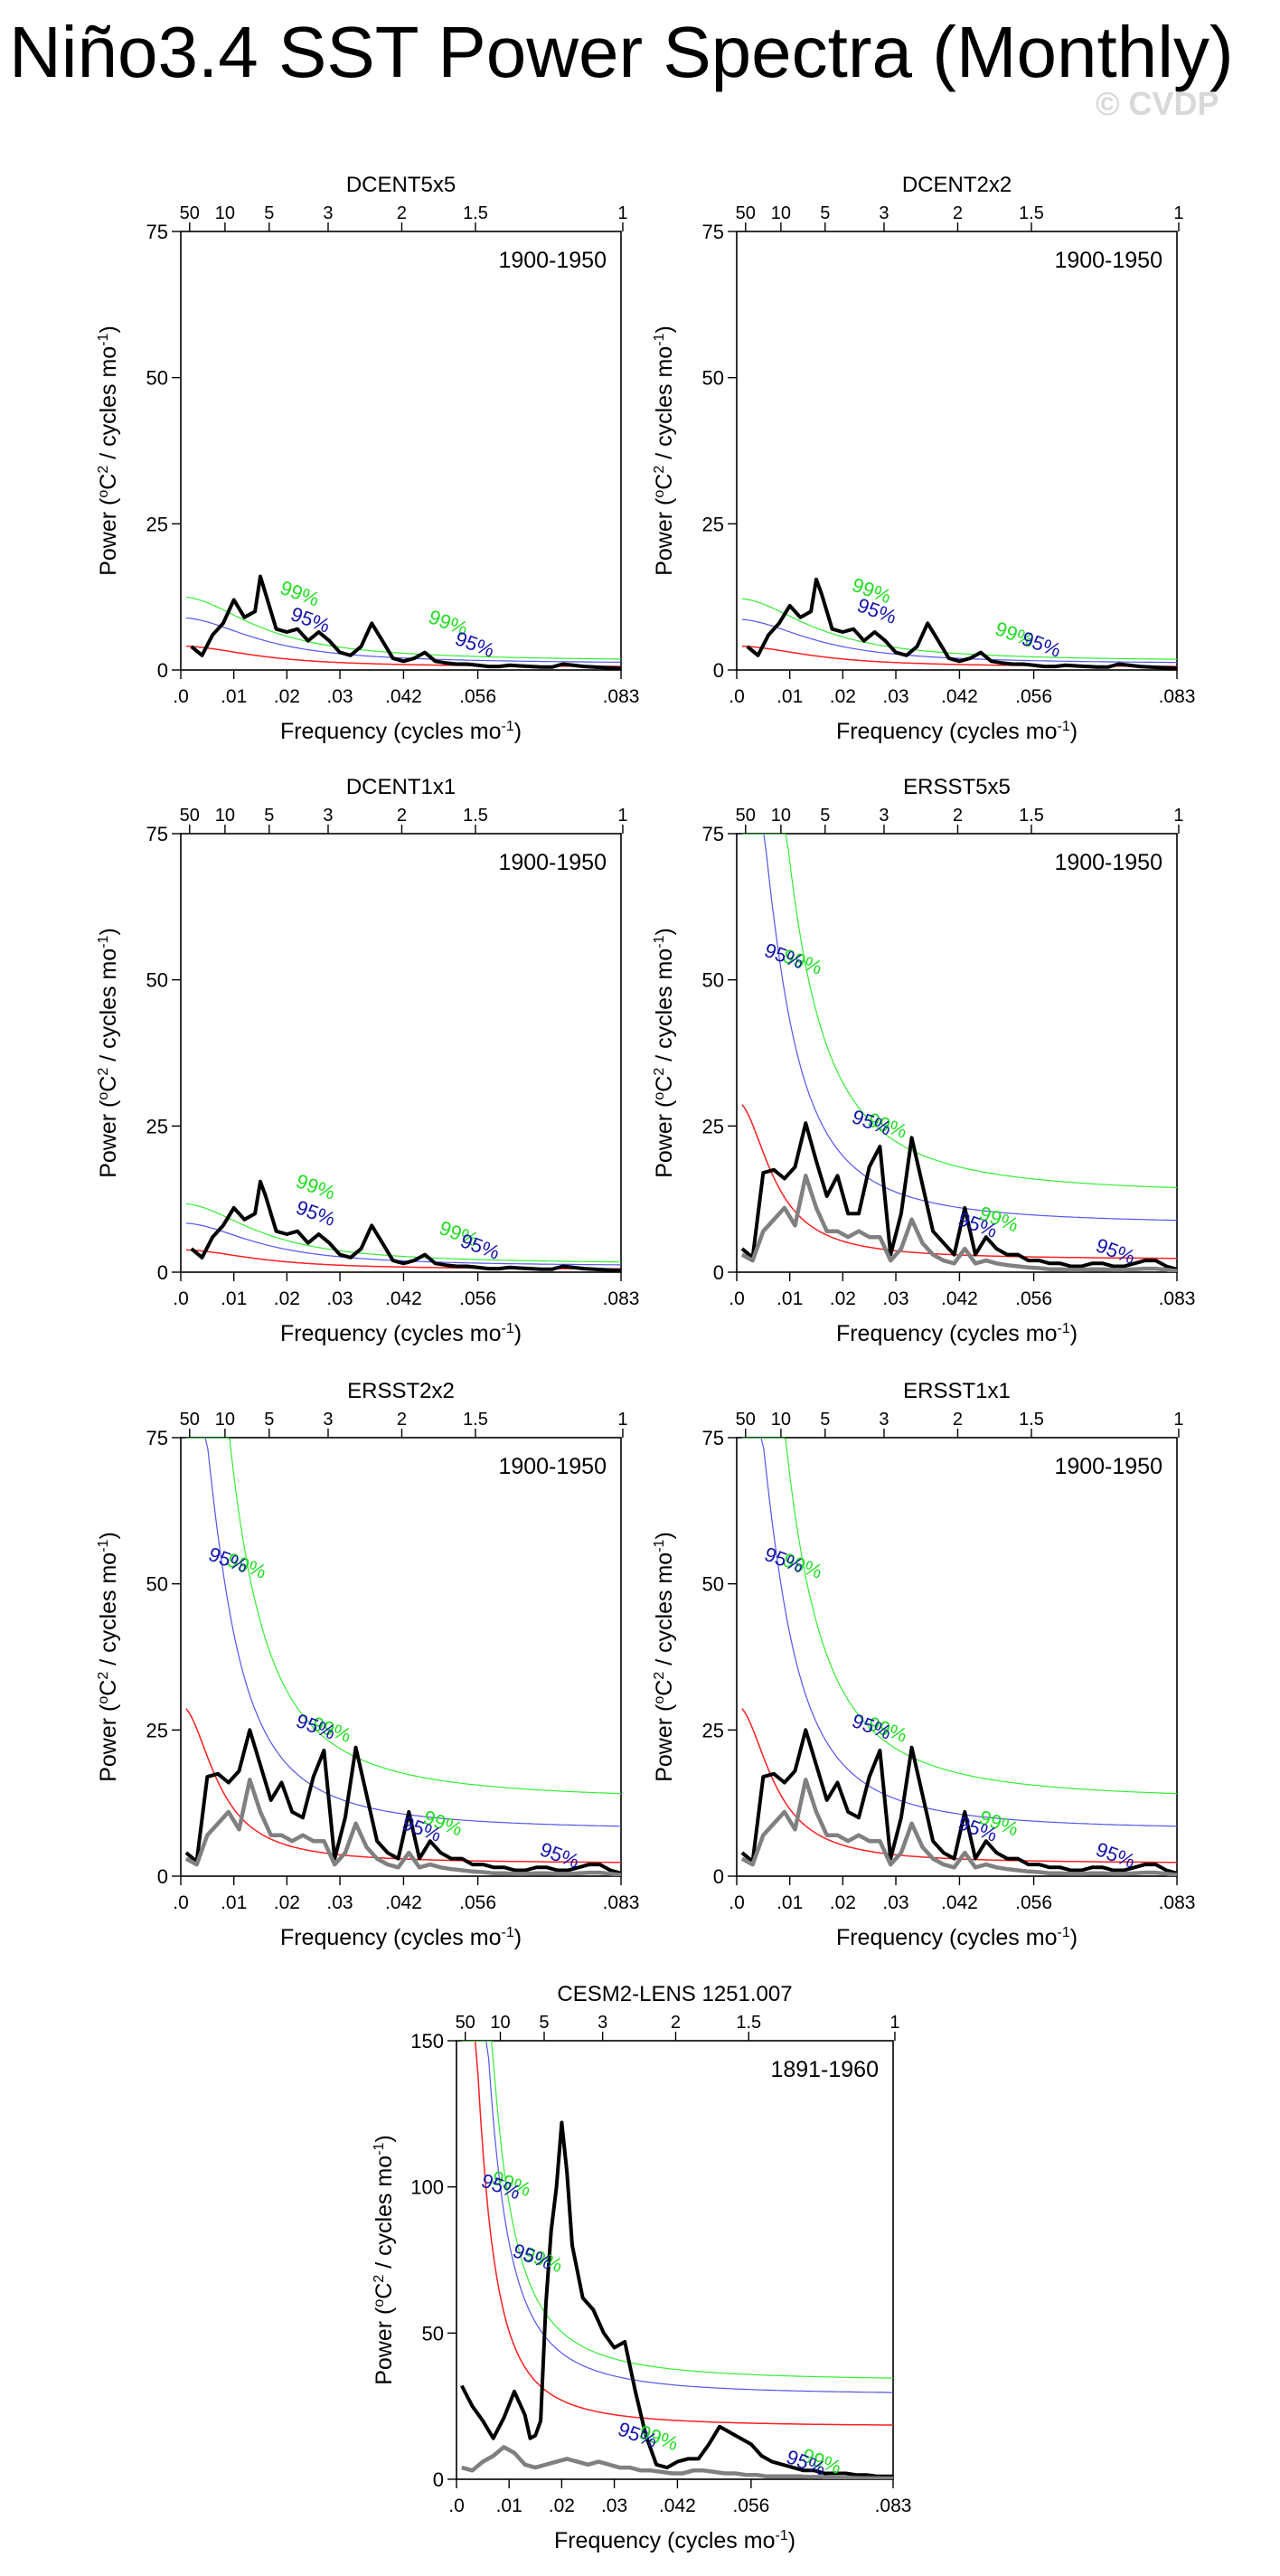 This screenshot has height=2576, width=1280. I want to click on top-tick-label: 50, so click(190, 816).